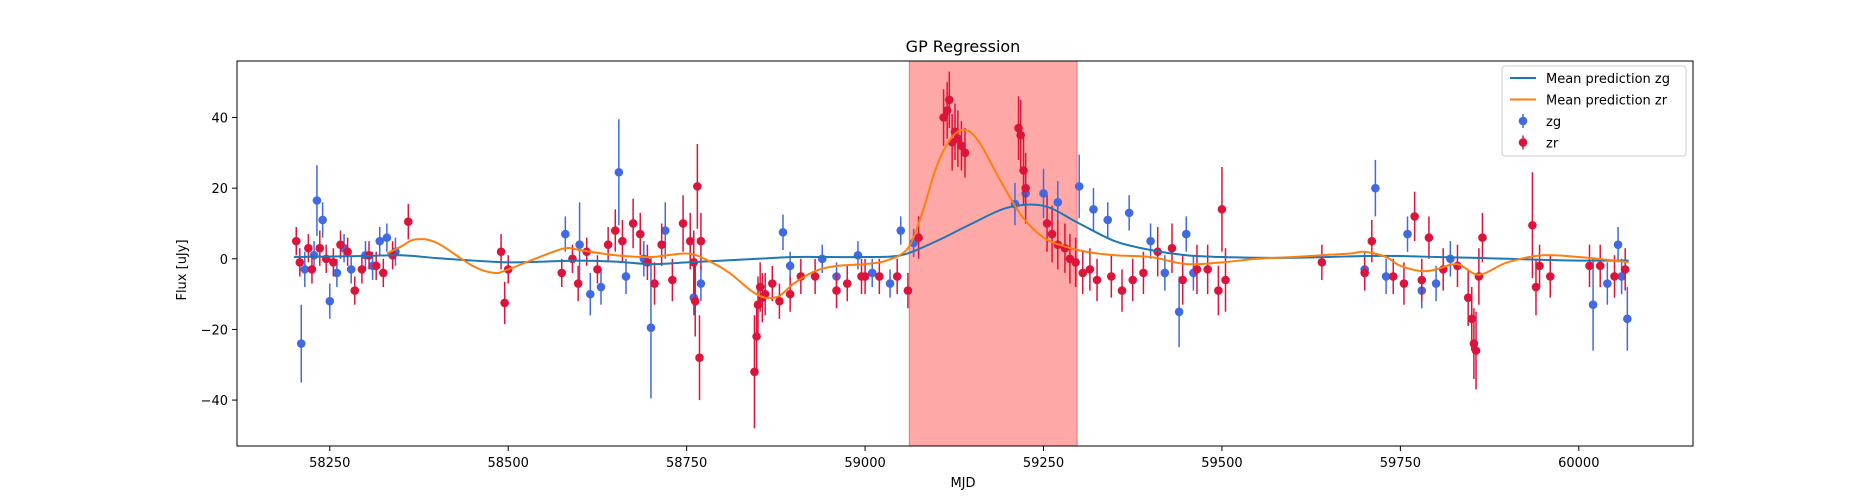 The width and height of the screenshot is (1875, 500). I want to click on x-tick-label: 59750, so click(1400, 463).